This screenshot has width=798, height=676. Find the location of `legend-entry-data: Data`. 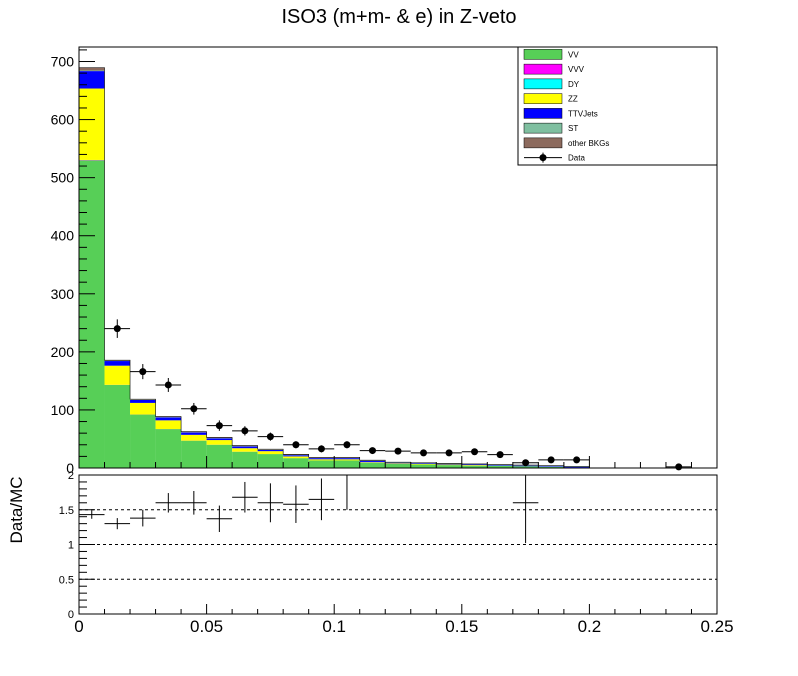

legend-entry-data: Data is located at coordinates (554, 157).